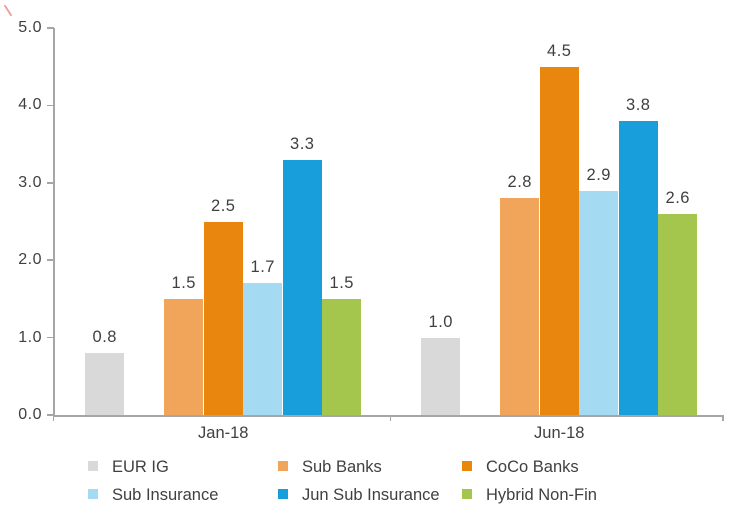 Image resolution: width=744 pixels, height=518 pixels. What do you see at coordinates (30, 27) in the screenshot?
I see `y-axis-tick-label: 5.0` at bounding box center [30, 27].